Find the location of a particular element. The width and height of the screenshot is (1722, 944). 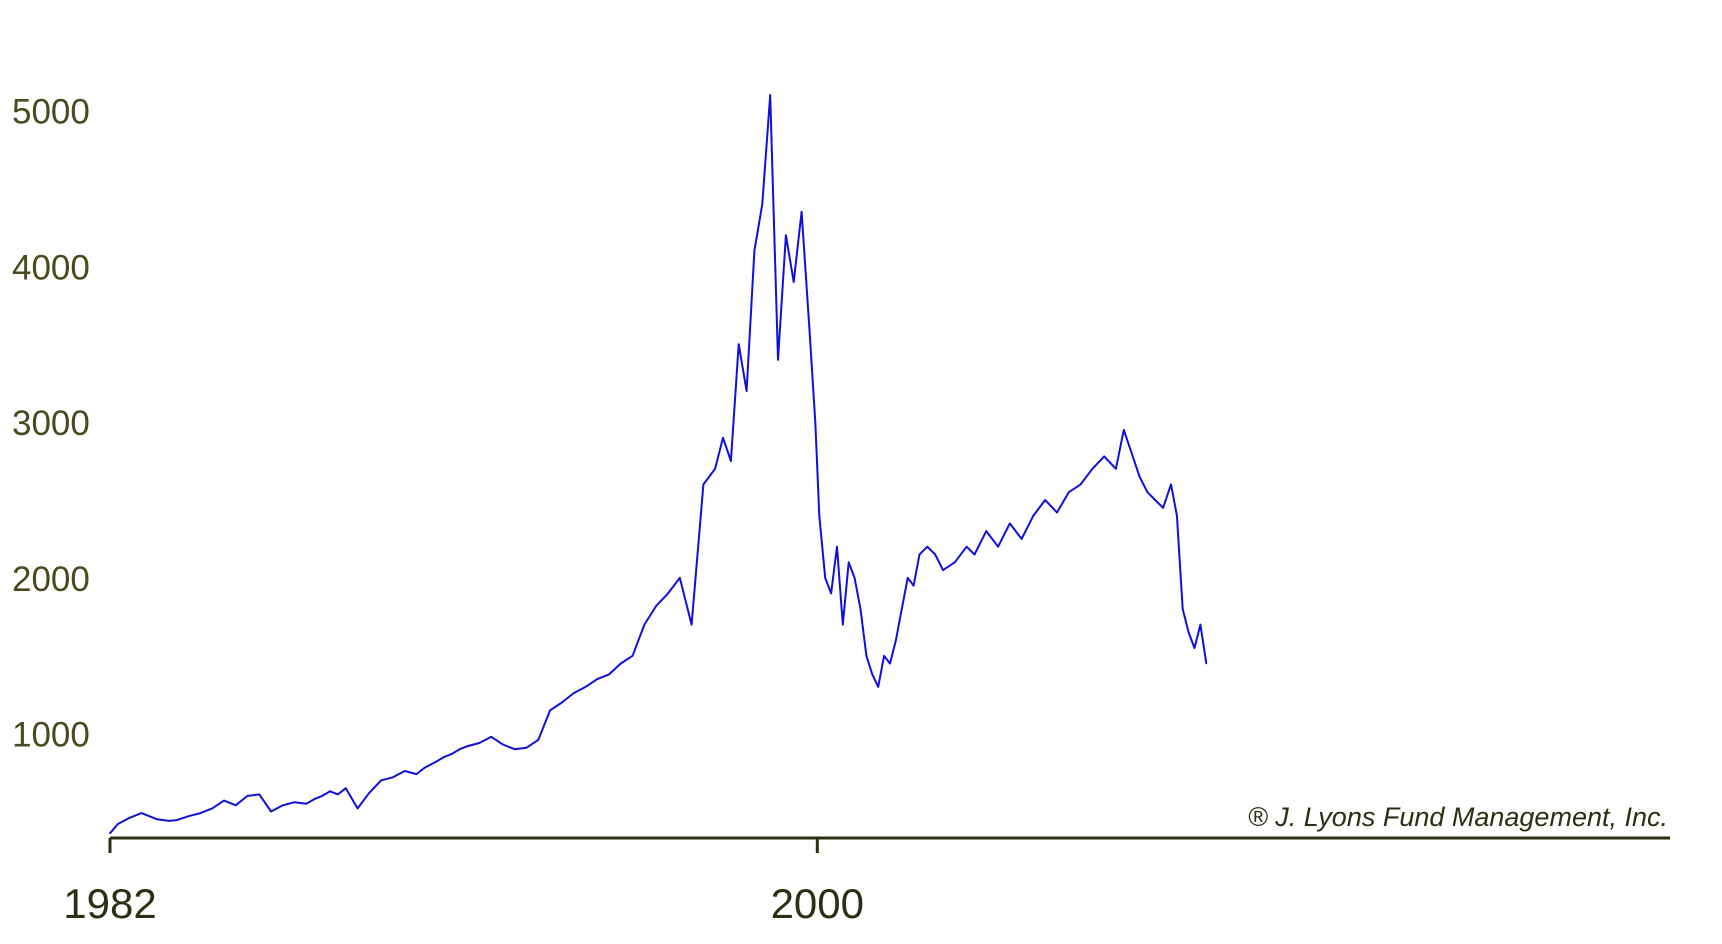

y-tick-label: 1000 is located at coordinates (51, 735).